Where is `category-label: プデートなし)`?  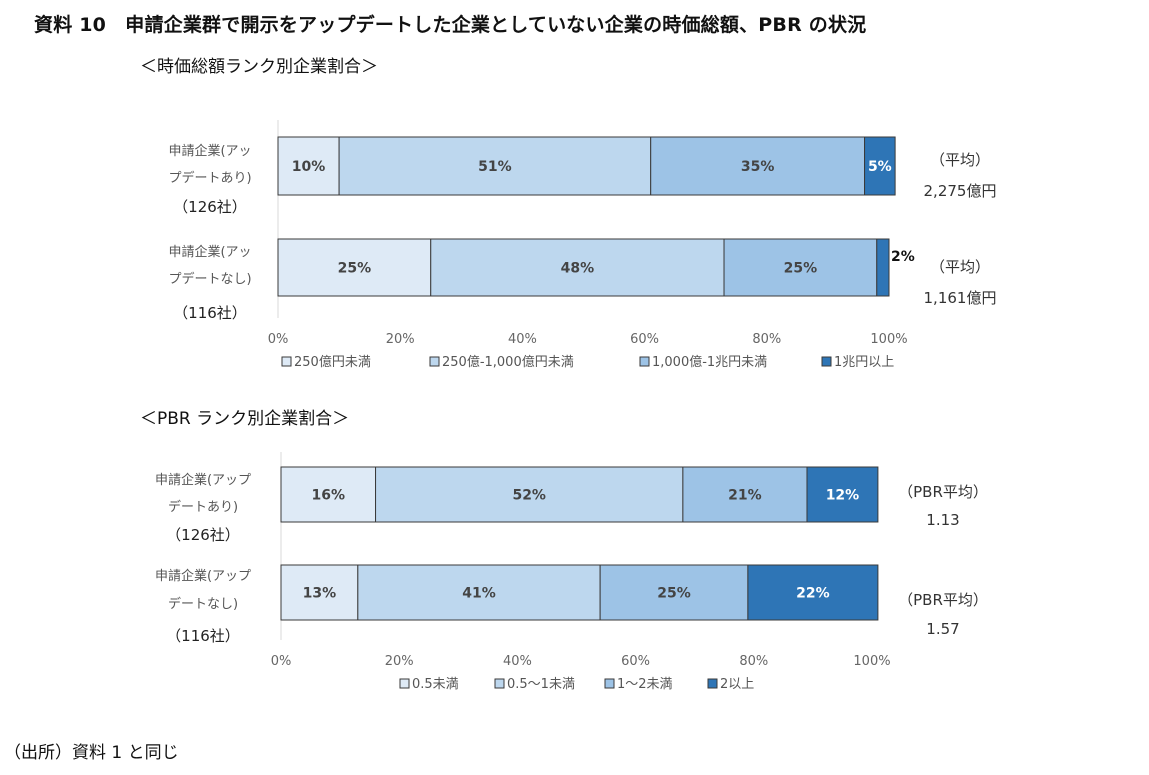 category-label: プデートなし) is located at coordinates (209, 279).